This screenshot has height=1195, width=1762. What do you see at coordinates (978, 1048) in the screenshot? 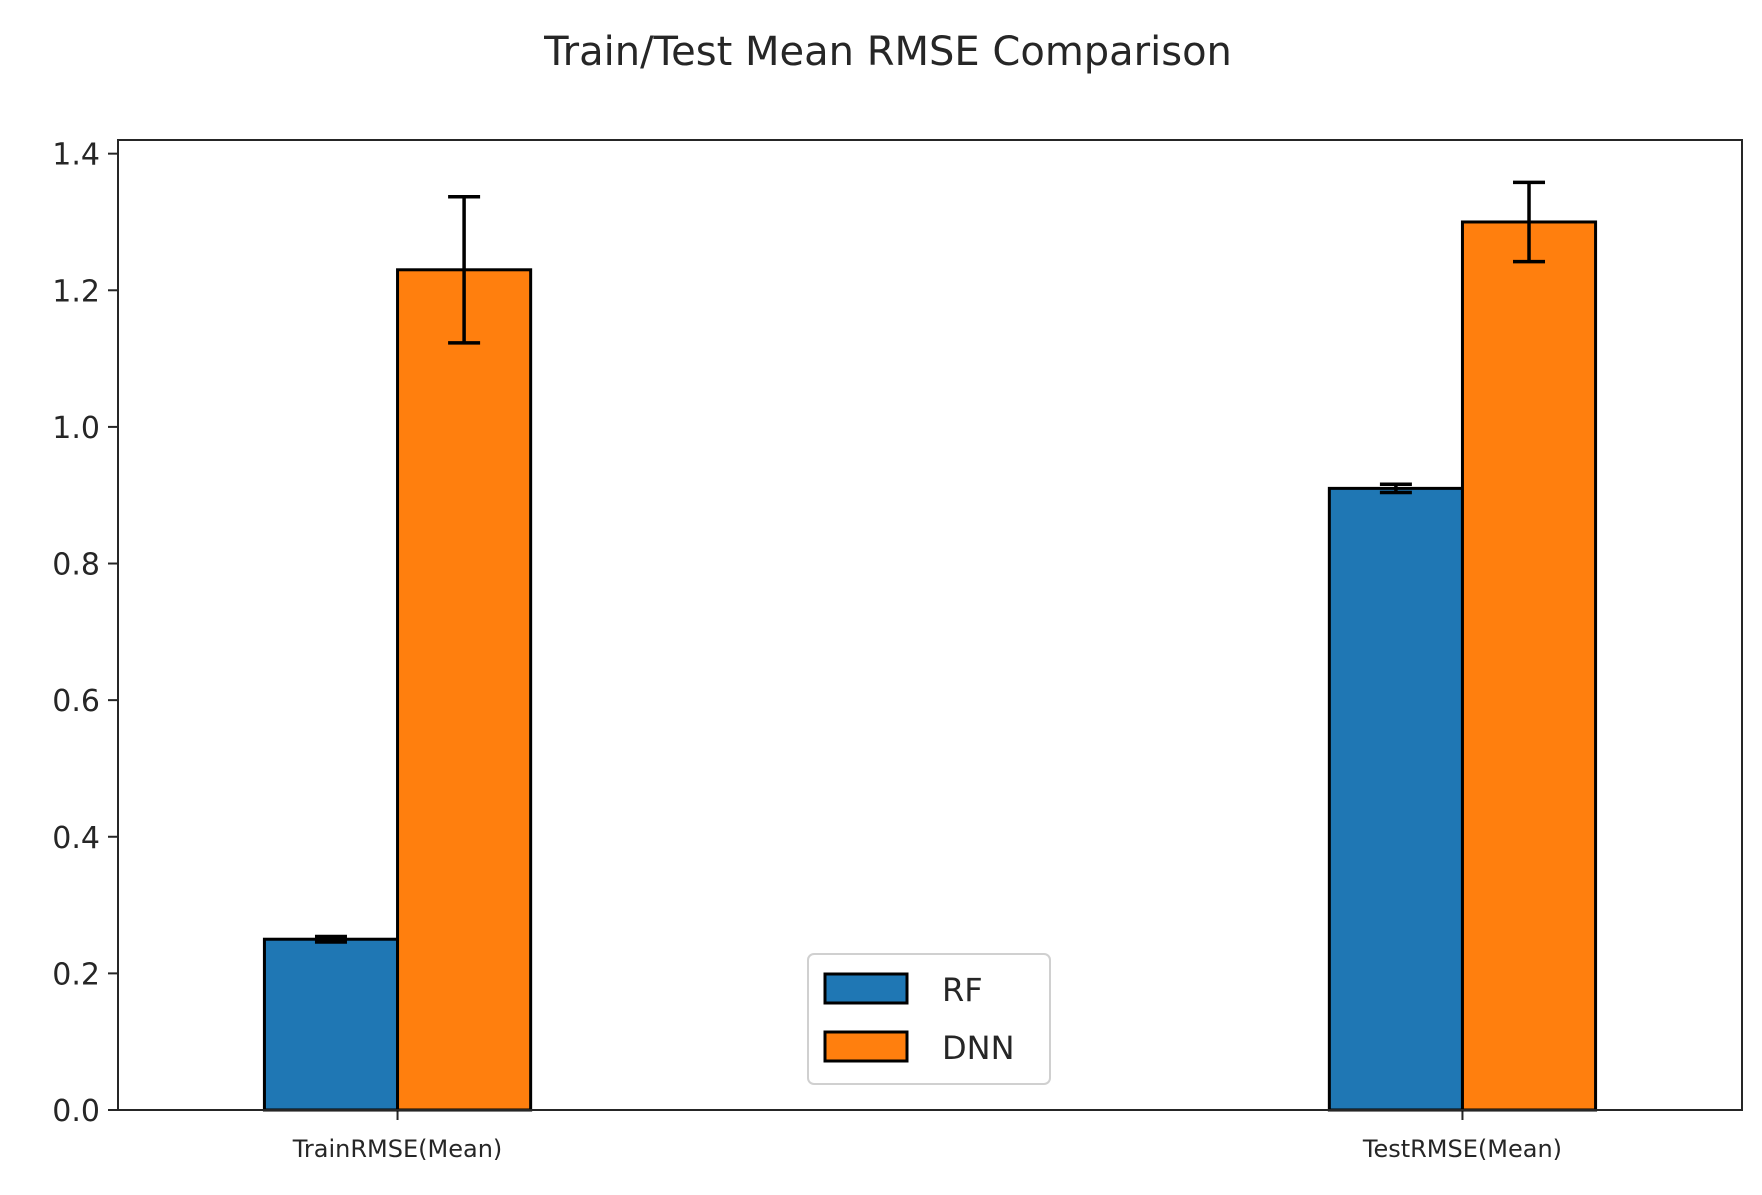
I see `legend-label-dnn: DNN` at bounding box center [978, 1048].